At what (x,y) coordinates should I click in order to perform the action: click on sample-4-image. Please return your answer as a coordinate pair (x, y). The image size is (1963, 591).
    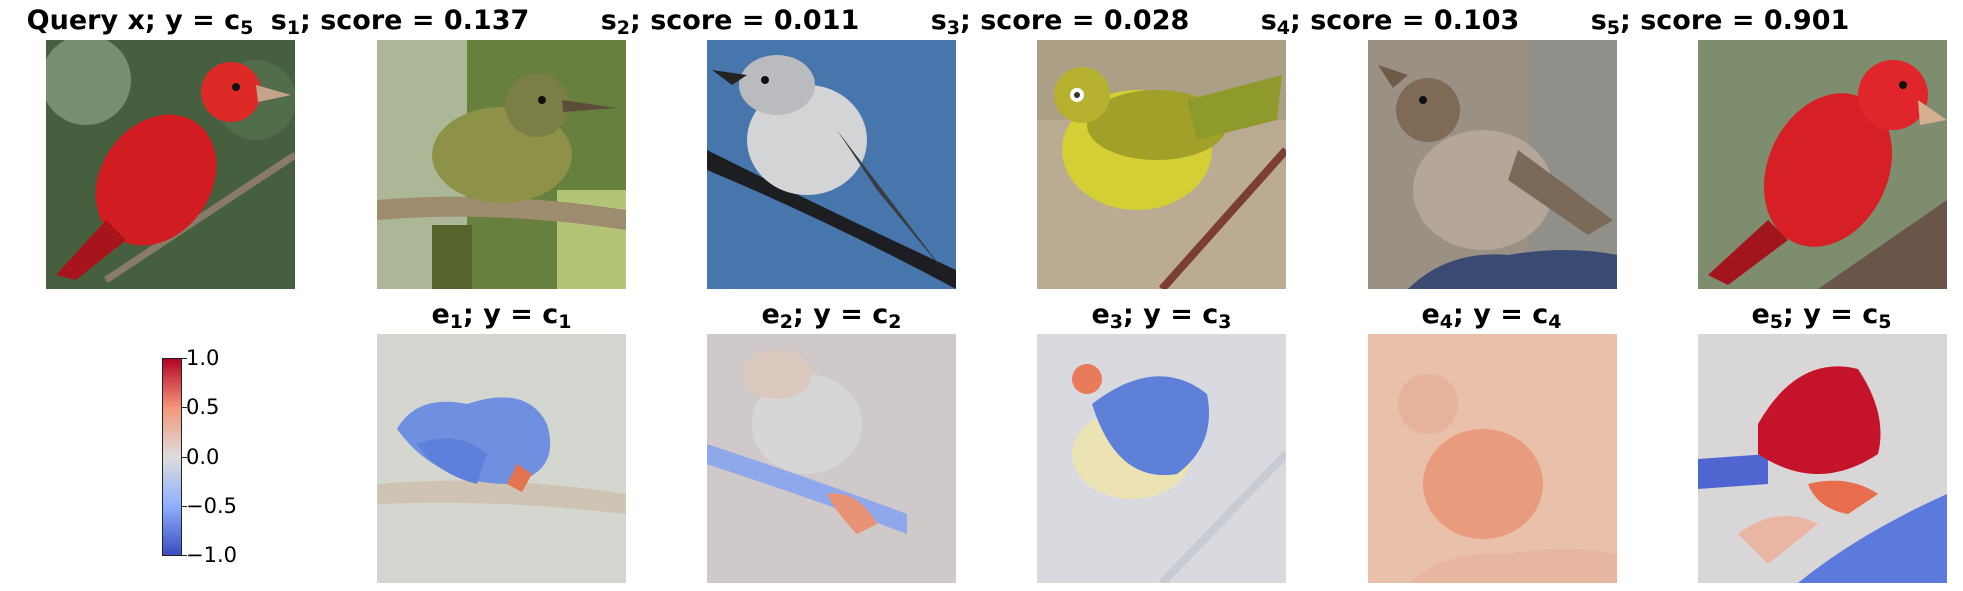
    Looking at the image, I should click on (1492, 164).